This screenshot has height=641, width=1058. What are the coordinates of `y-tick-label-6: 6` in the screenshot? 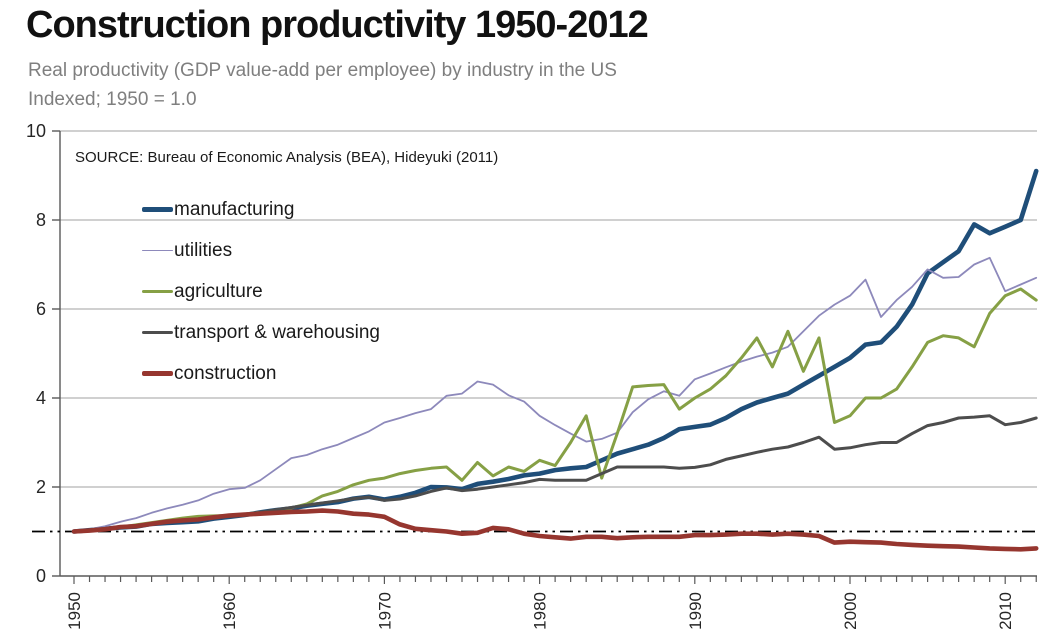 It's located at (41, 309).